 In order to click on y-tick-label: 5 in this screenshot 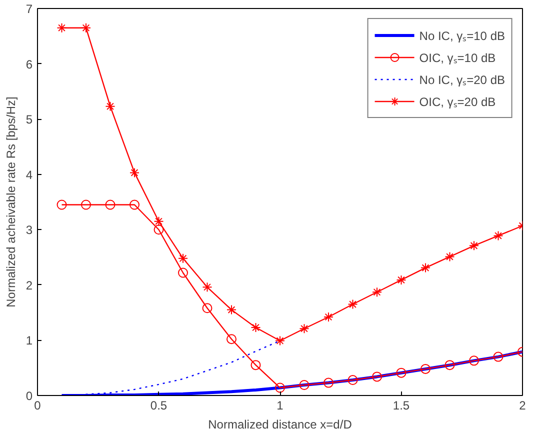, I will do `click(29, 119)`.